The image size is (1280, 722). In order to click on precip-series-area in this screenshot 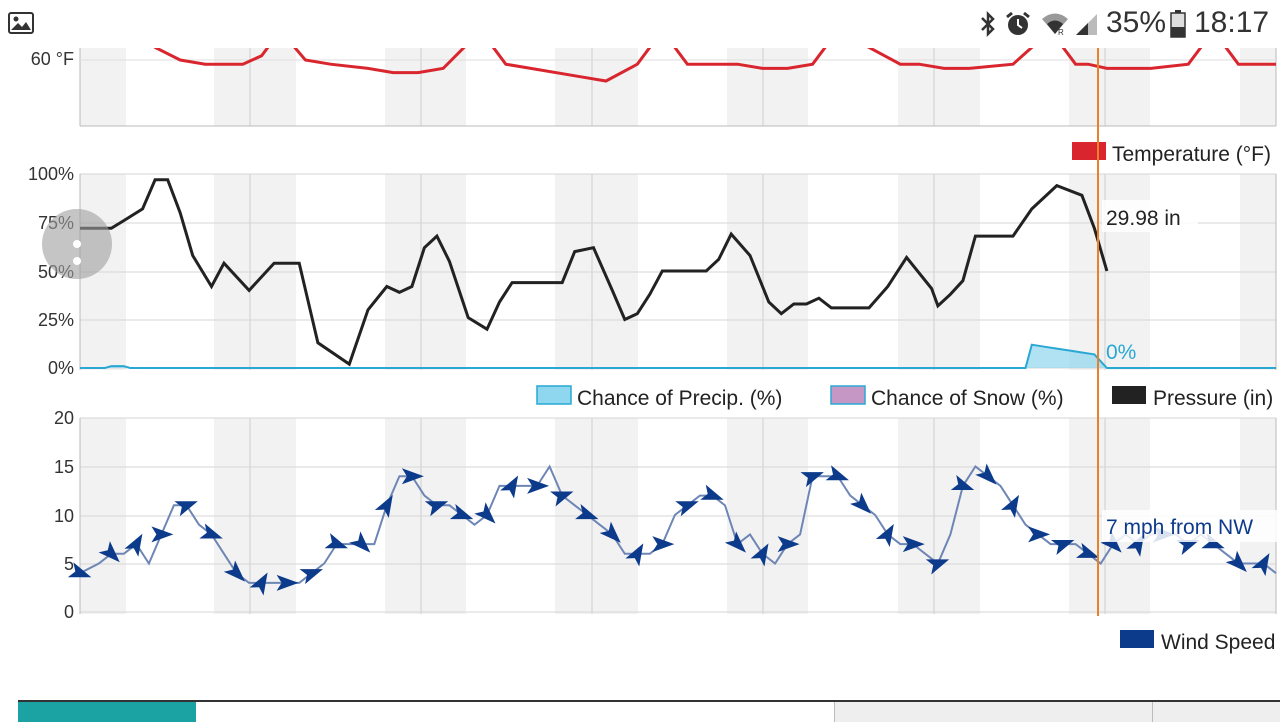, I will do `click(678, 356)`.